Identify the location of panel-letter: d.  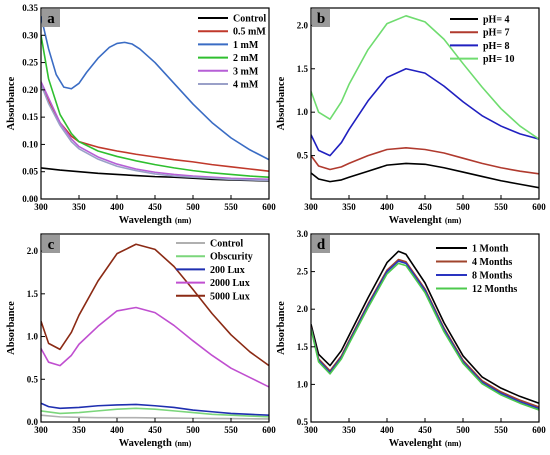
(321, 245).